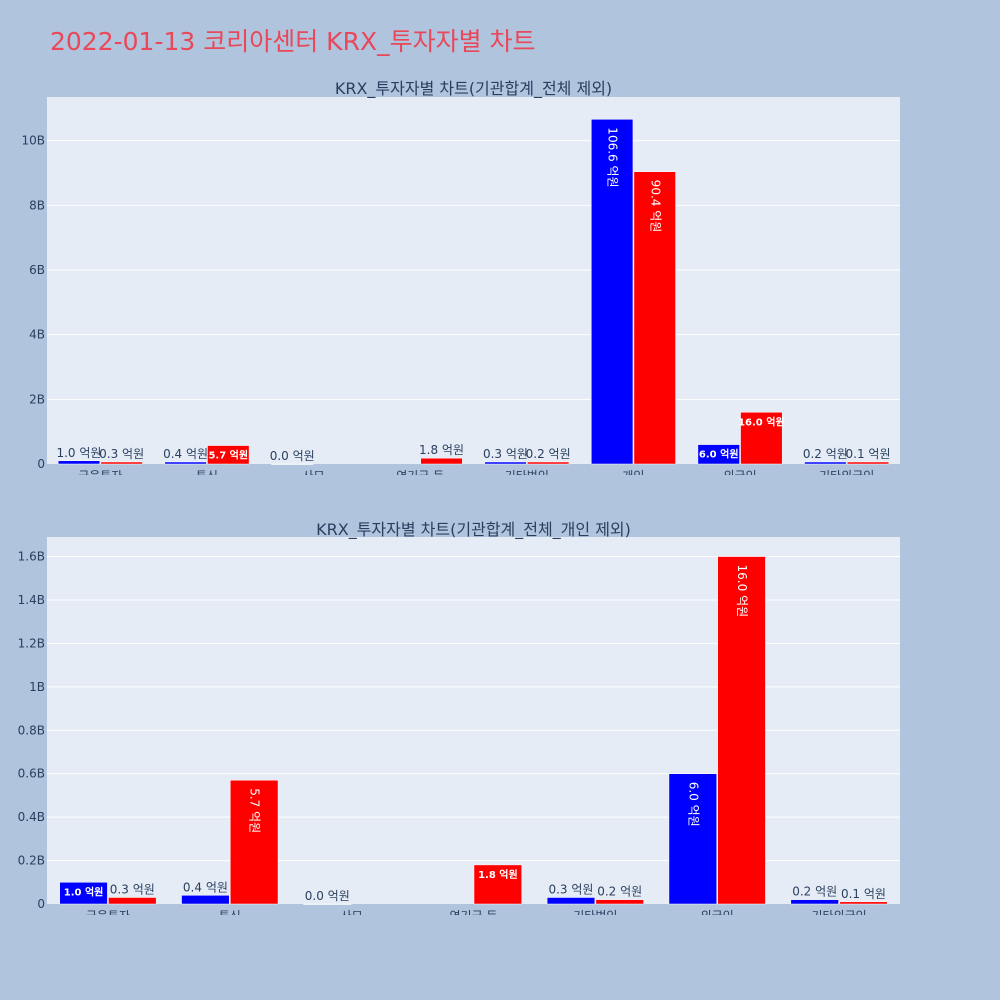  What do you see at coordinates (37, 205) in the screenshot?
I see `y-tick-label: 8B` at bounding box center [37, 205].